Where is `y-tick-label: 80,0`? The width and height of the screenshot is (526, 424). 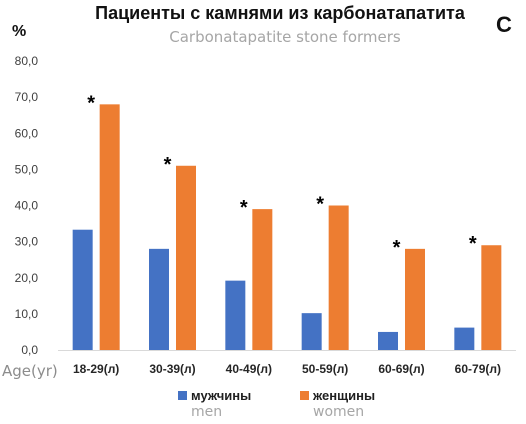
y-tick-label: 80,0 is located at coordinates (27, 61).